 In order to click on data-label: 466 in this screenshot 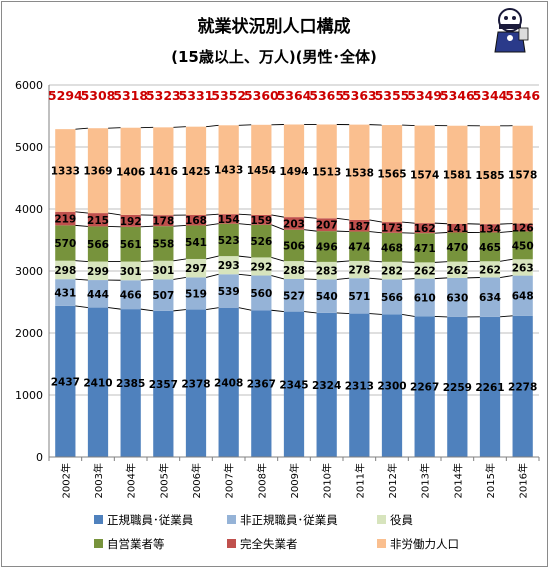, I will do `click(131, 296)`.